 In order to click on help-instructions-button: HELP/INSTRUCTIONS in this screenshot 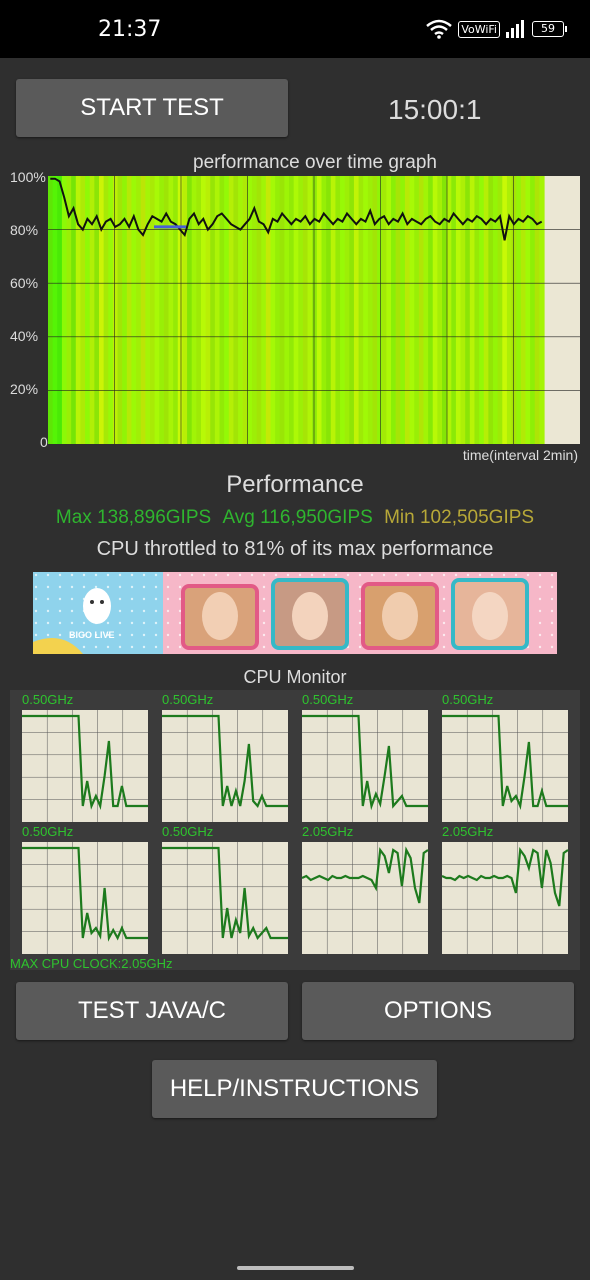, I will do `click(294, 1089)`.